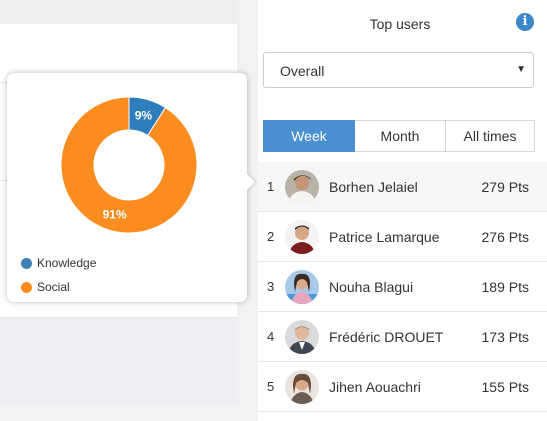 The width and height of the screenshot is (547, 421). Describe the element at coordinates (250, 182) in the screenshot. I see `popover-arrow` at that location.